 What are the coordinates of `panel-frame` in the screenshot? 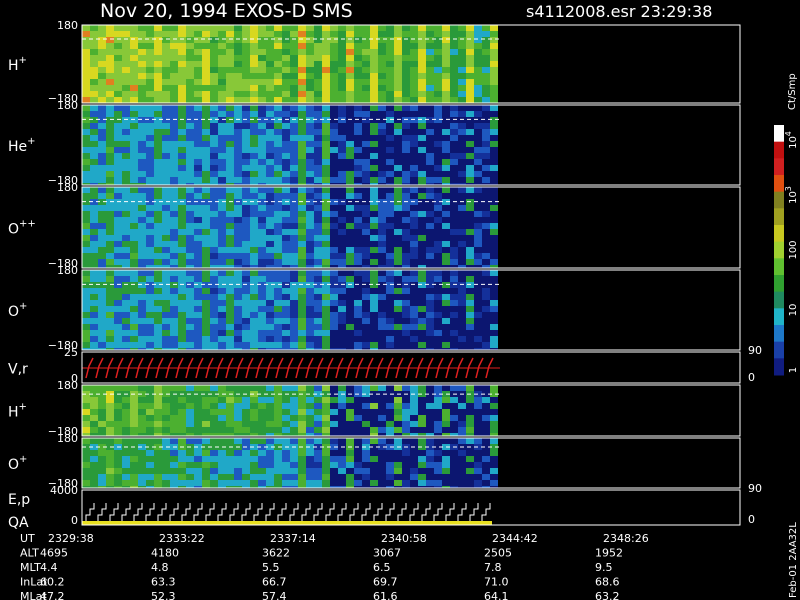 It's located at (411, 507).